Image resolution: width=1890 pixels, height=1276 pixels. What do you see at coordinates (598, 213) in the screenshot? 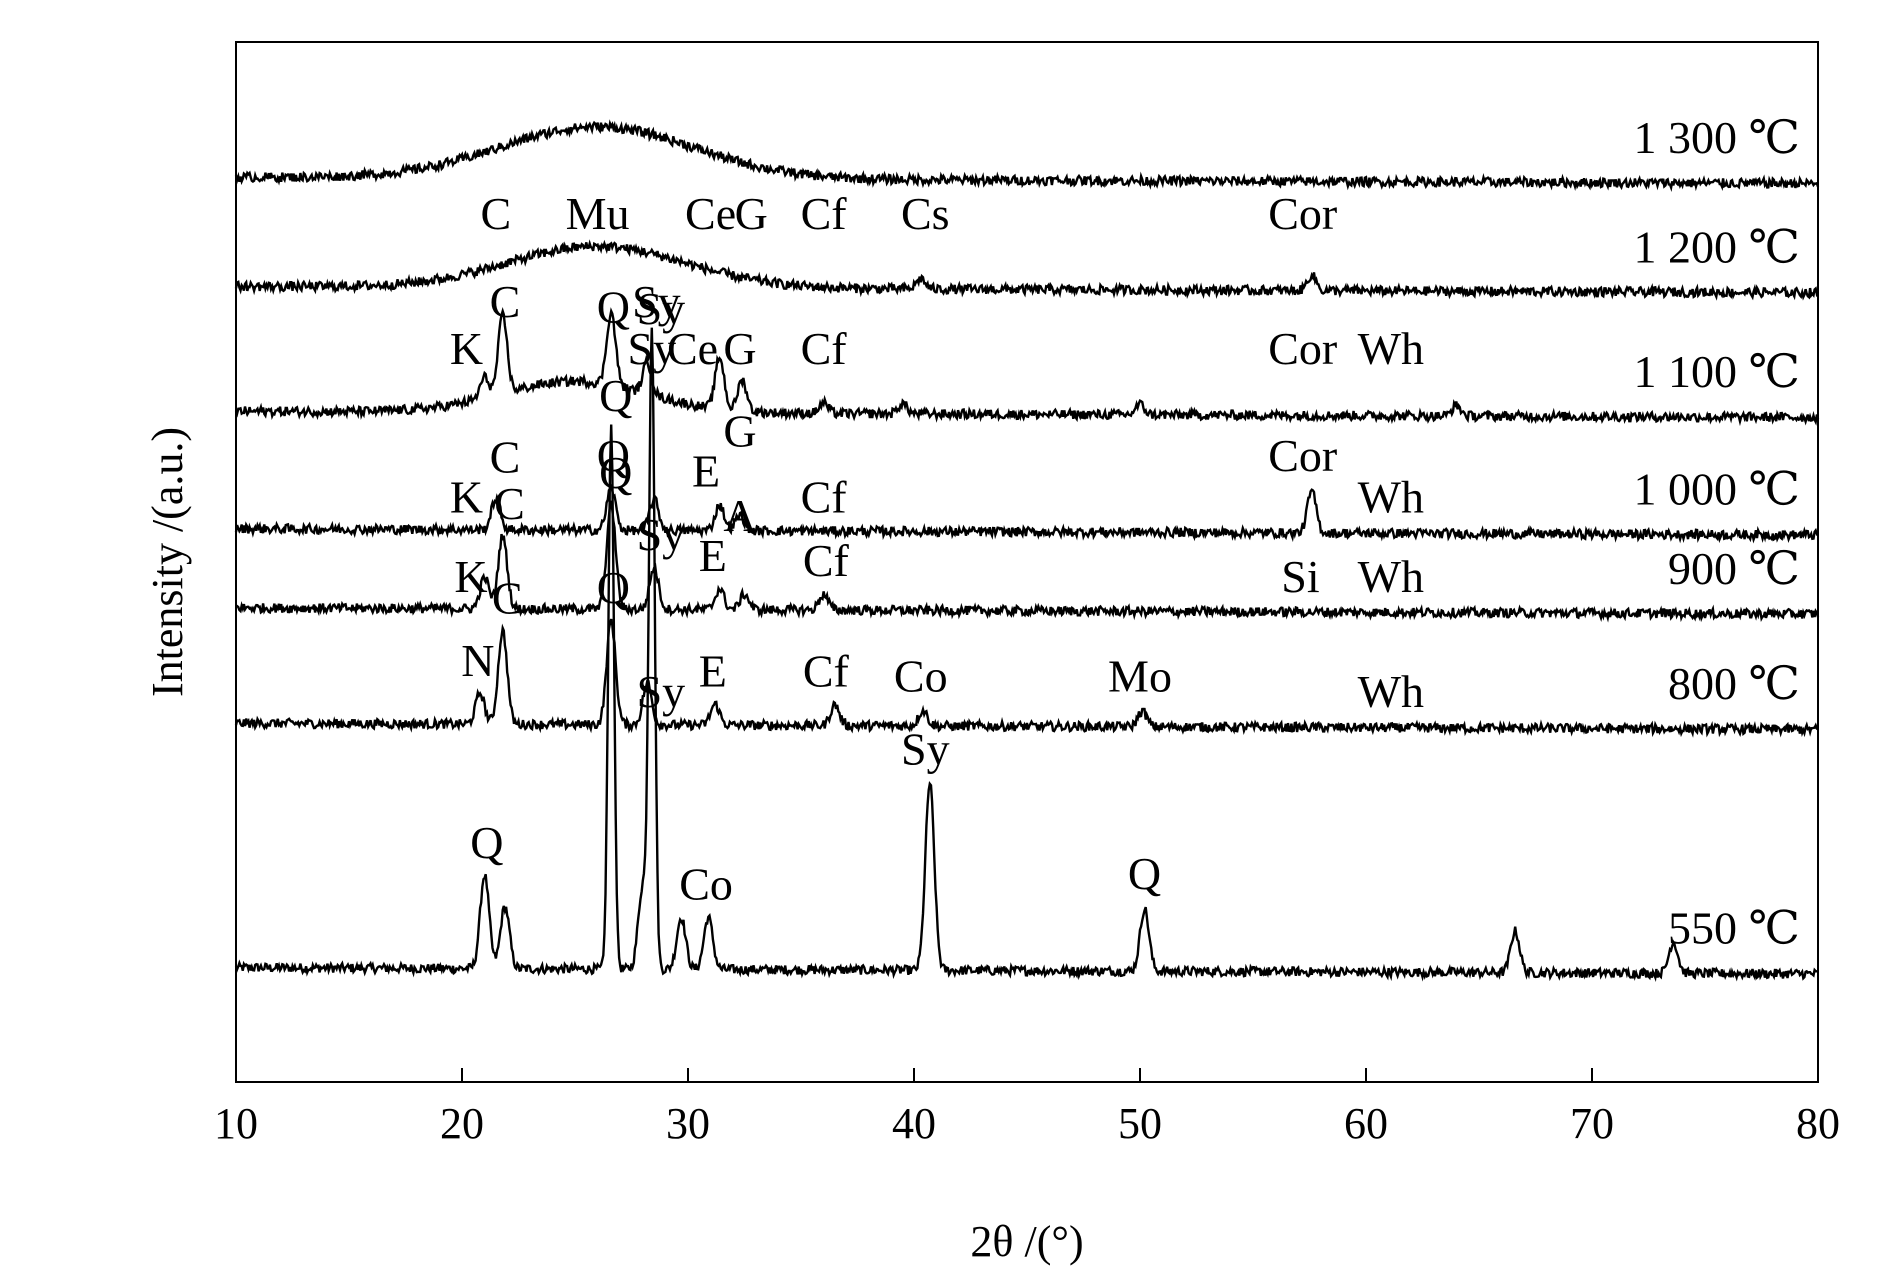
I see `peak-label: Mu` at bounding box center [598, 213].